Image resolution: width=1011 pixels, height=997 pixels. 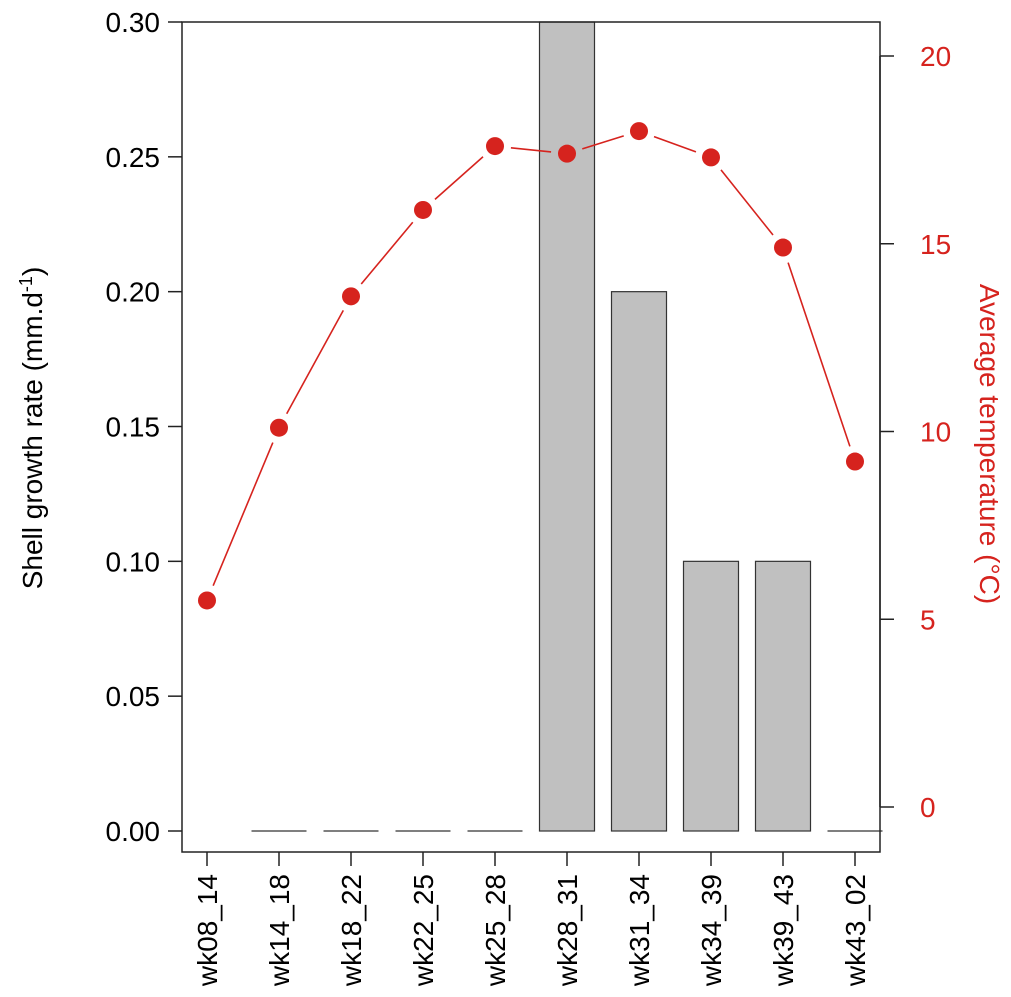 I want to click on y2-tick-label: 20, so click(x=935, y=56).